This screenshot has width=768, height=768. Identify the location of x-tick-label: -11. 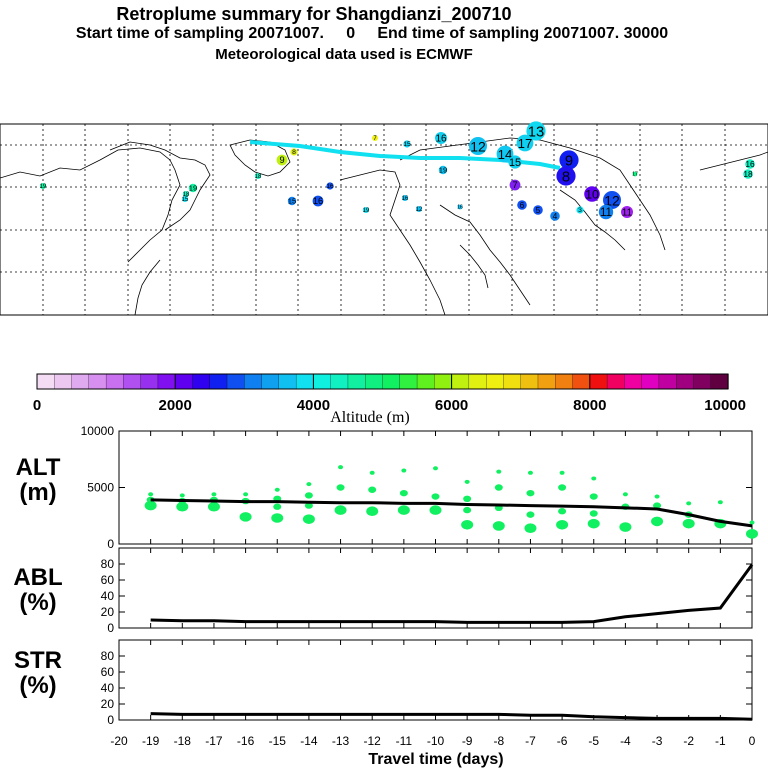
(404, 741).